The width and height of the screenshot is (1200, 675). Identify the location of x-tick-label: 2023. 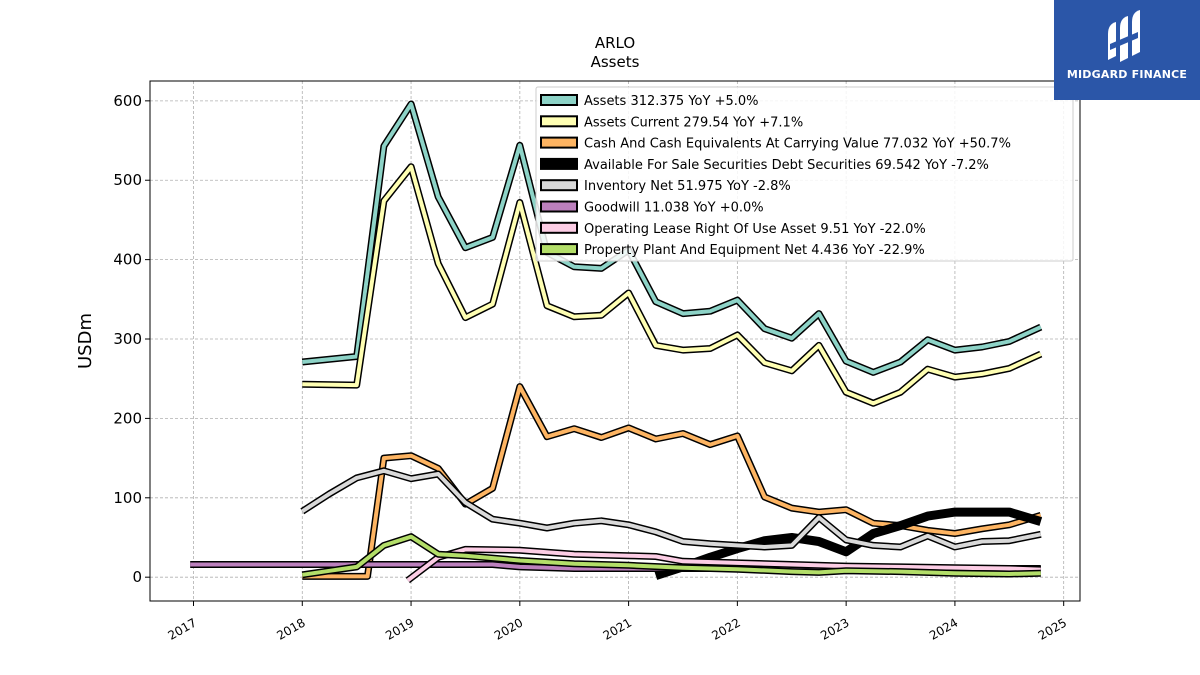
(834, 628).